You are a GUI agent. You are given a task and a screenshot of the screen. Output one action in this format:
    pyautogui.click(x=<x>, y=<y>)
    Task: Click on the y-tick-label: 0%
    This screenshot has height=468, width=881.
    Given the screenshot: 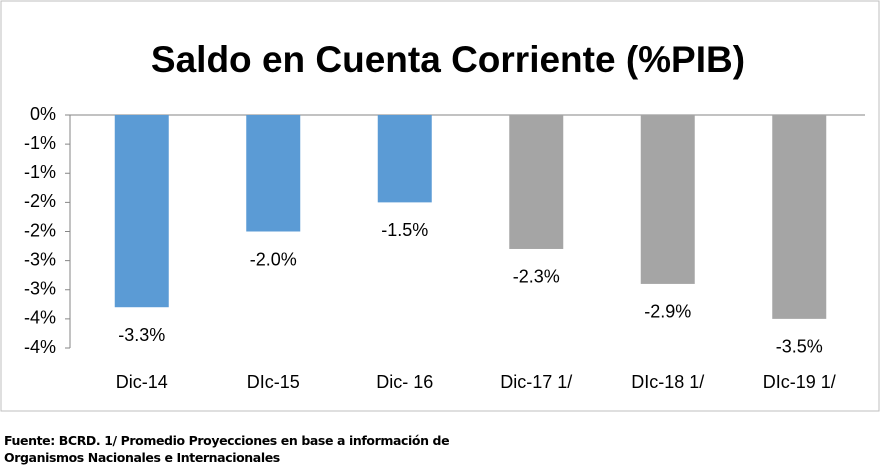 What is the action you would take?
    pyautogui.click(x=43, y=114)
    